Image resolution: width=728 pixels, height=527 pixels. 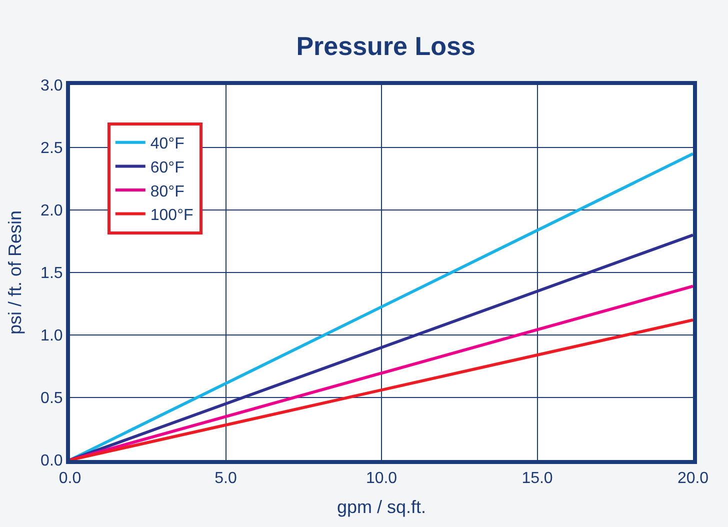 What do you see at coordinates (70, 479) in the screenshot?
I see `x-tick-label: 0.0` at bounding box center [70, 479].